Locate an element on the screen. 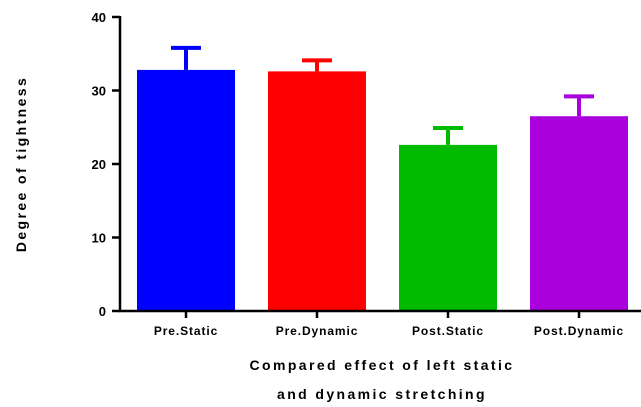  x-tick-label: Pre.Dynamic is located at coordinates (317, 331).